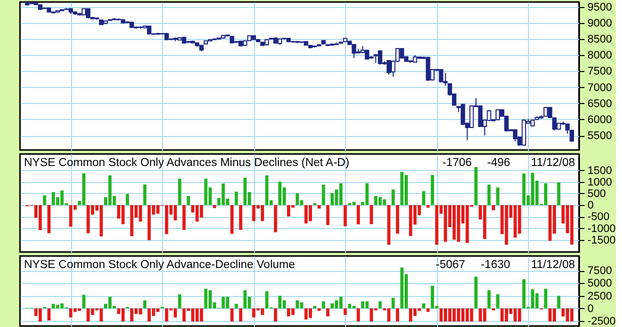 This screenshot has width=622, height=327. Describe the element at coordinates (498, 163) in the screenshot. I see `annotation: -496` at that location.